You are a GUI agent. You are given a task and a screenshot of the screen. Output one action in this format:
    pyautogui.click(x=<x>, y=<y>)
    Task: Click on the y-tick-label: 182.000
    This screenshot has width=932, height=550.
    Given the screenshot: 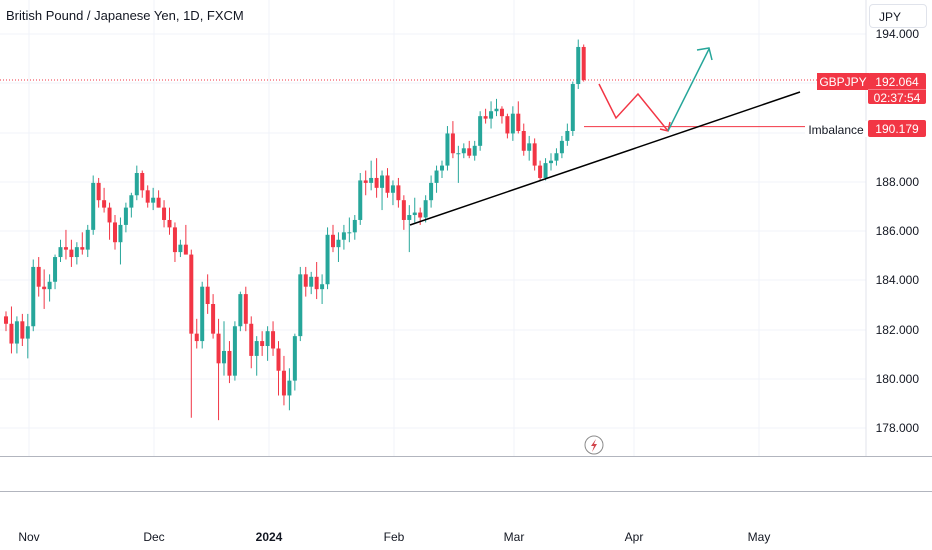 What is the action you would take?
    pyautogui.click(x=898, y=330)
    